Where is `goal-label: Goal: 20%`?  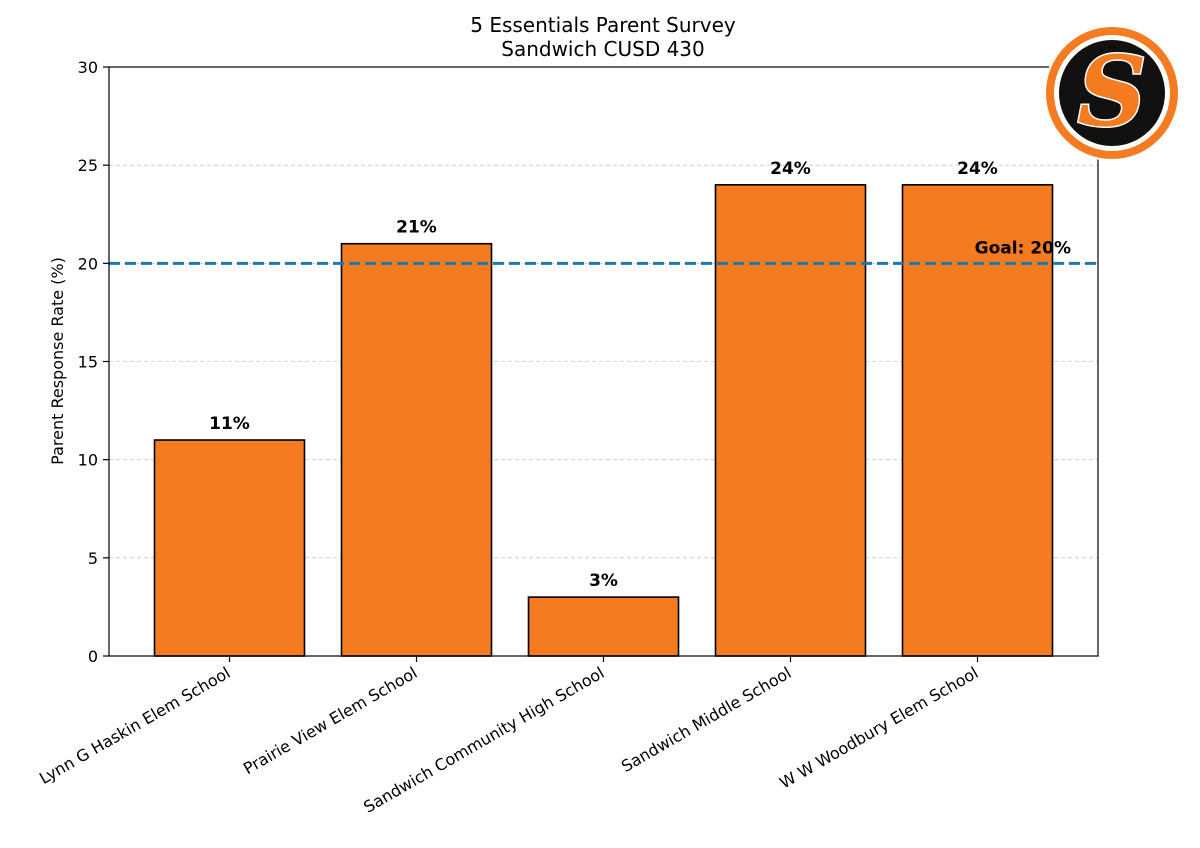 goal-label: Goal: 20% is located at coordinates (1023, 248).